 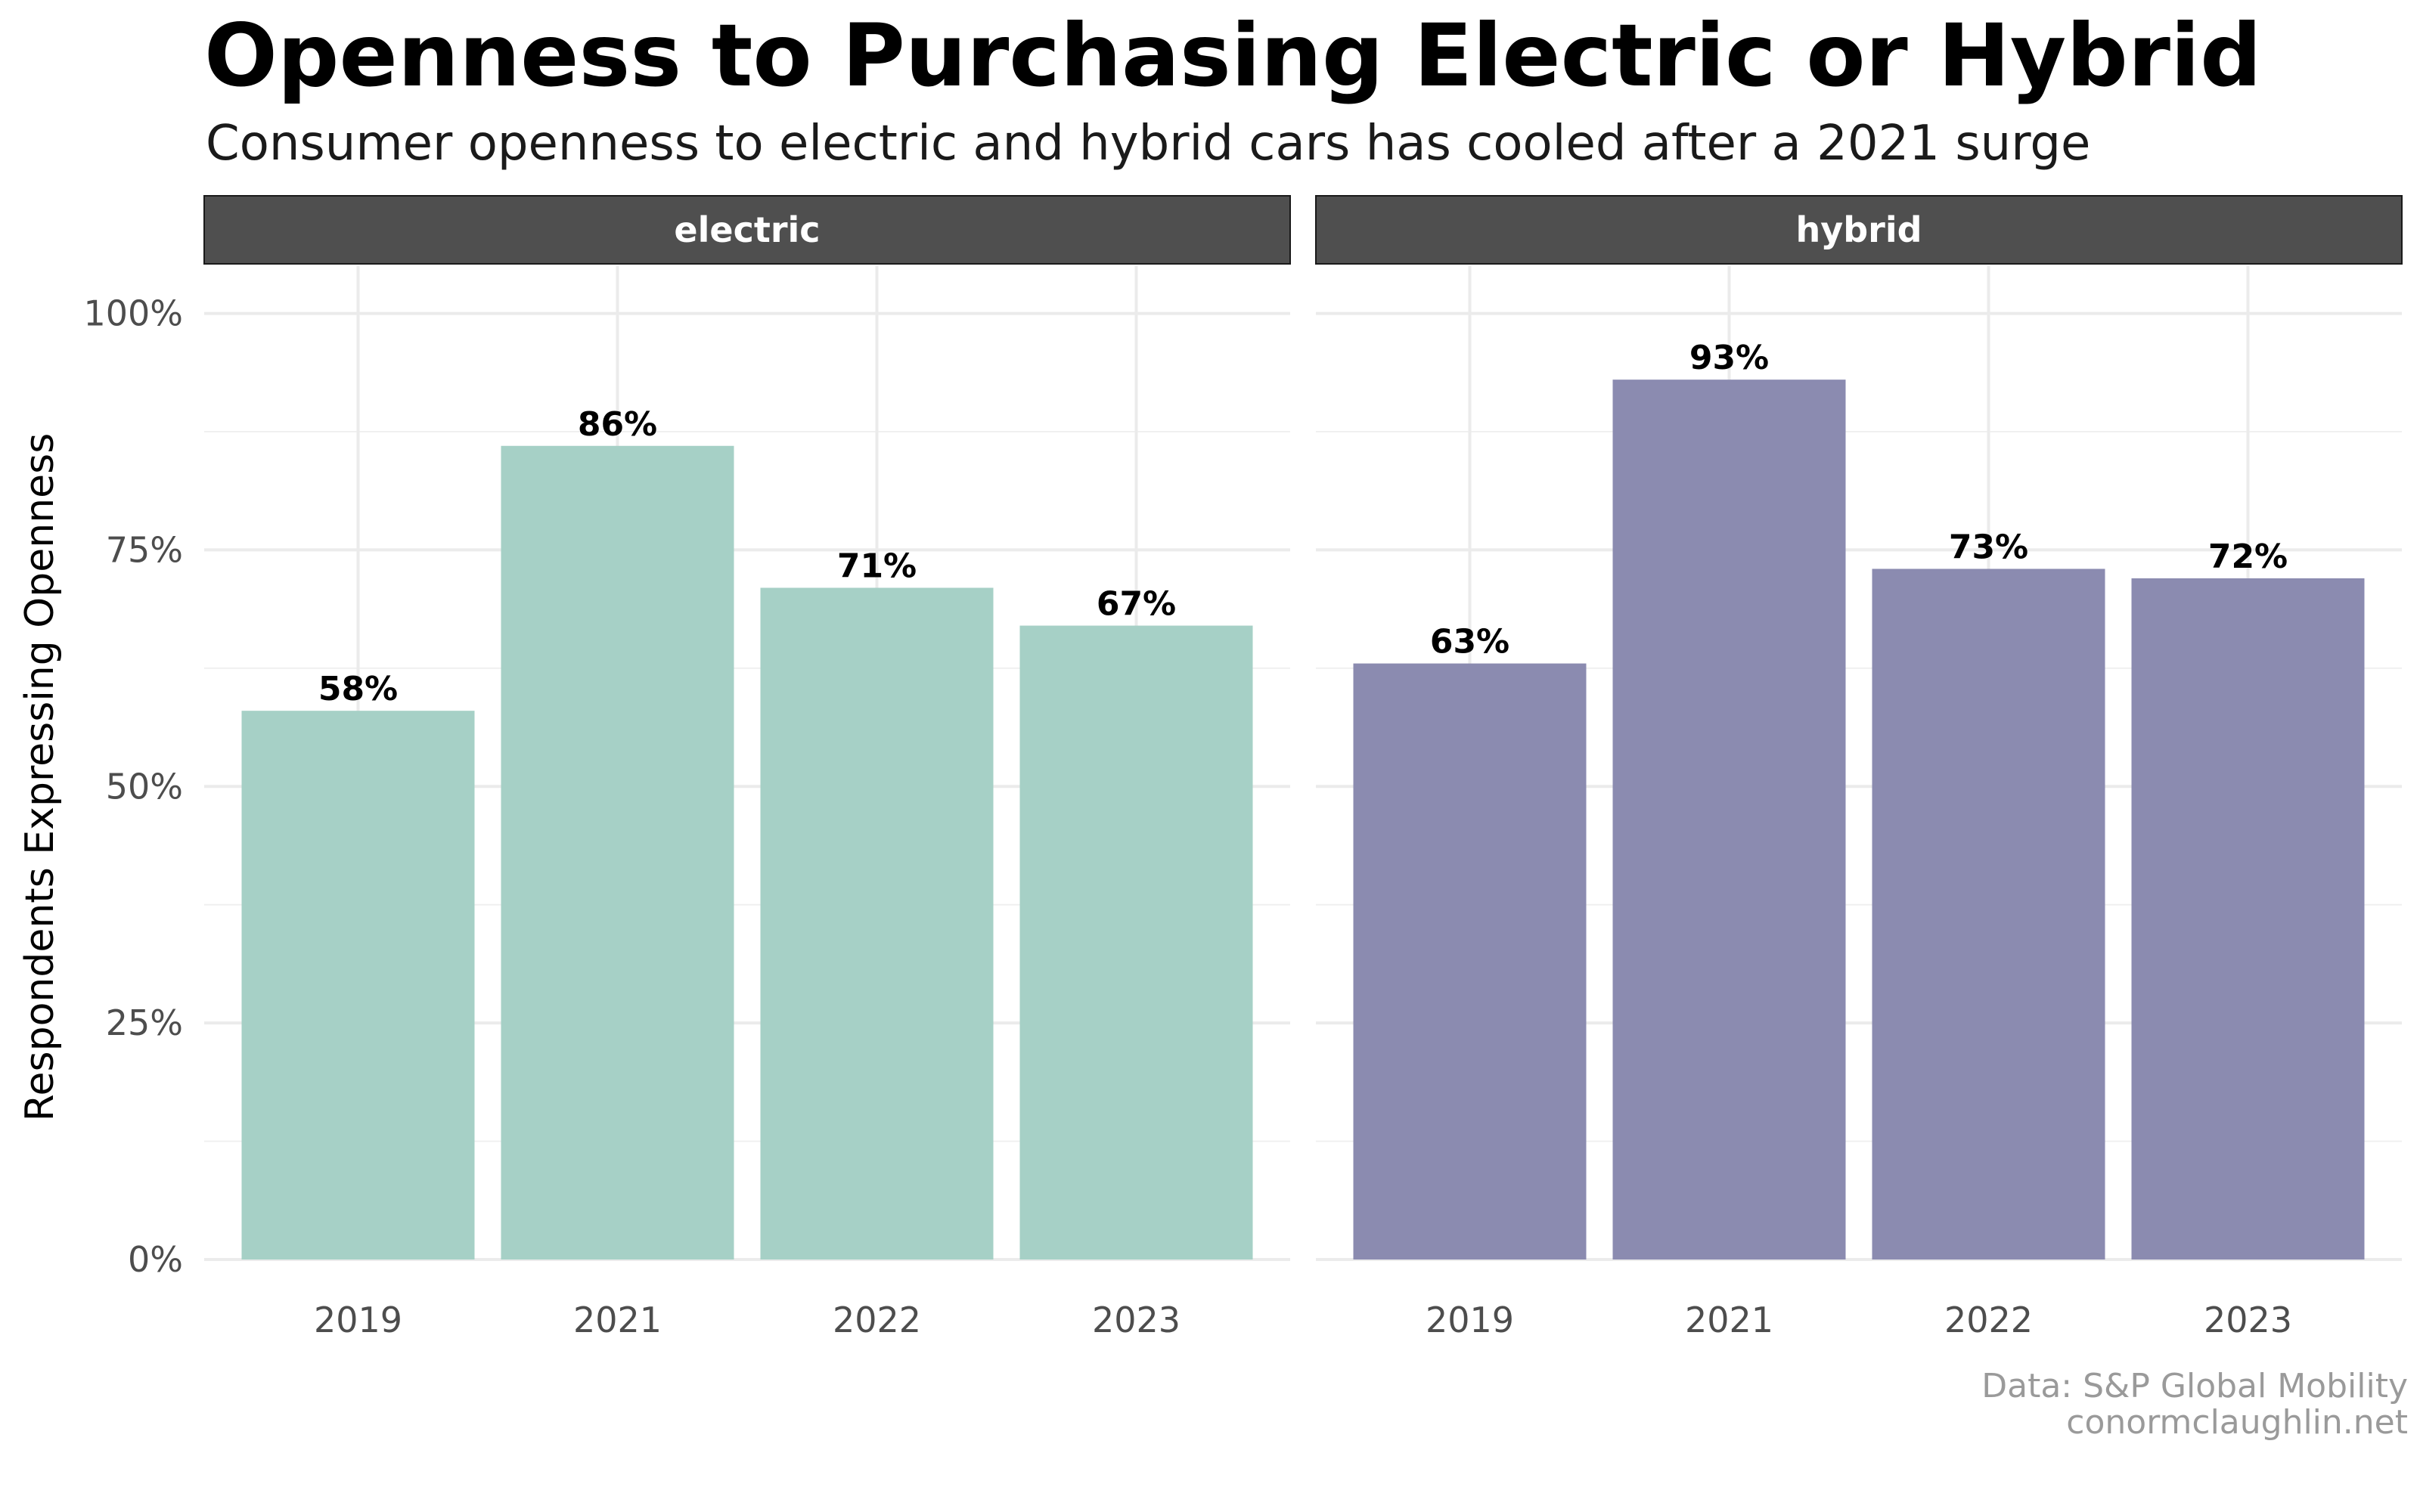 I want to click on facet-label-electric: electric, so click(x=747, y=229).